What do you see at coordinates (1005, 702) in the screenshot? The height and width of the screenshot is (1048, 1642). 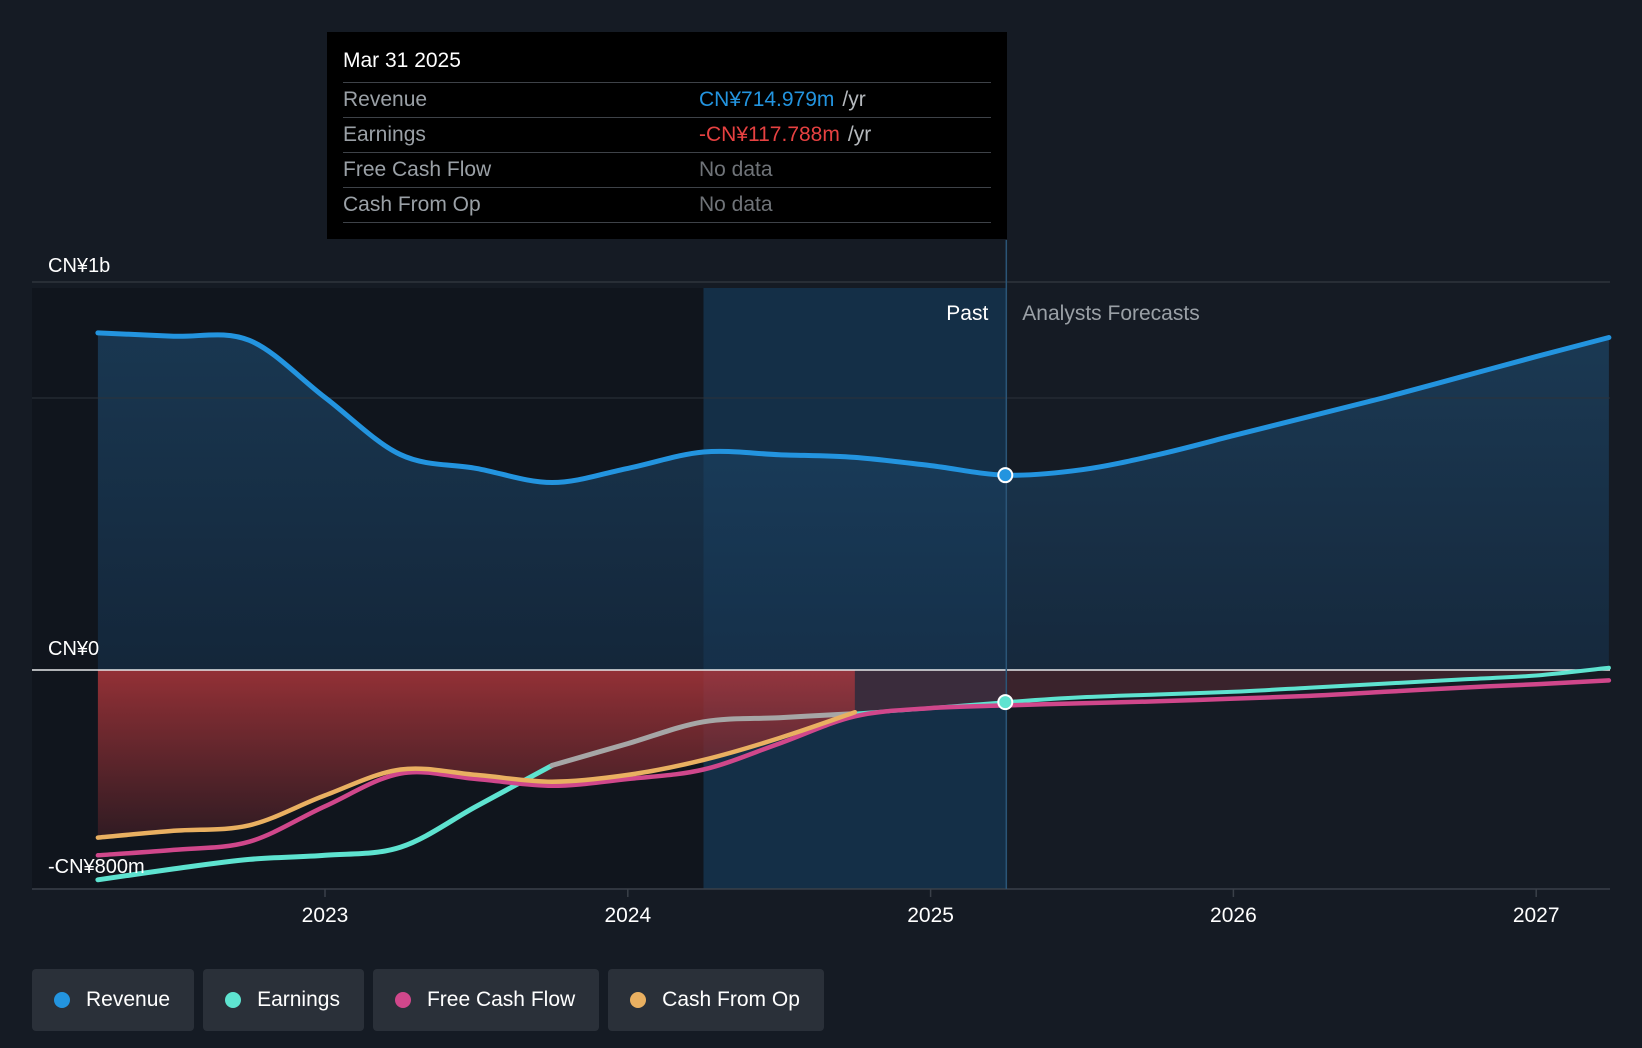 I see `earnings-marker` at bounding box center [1005, 702].